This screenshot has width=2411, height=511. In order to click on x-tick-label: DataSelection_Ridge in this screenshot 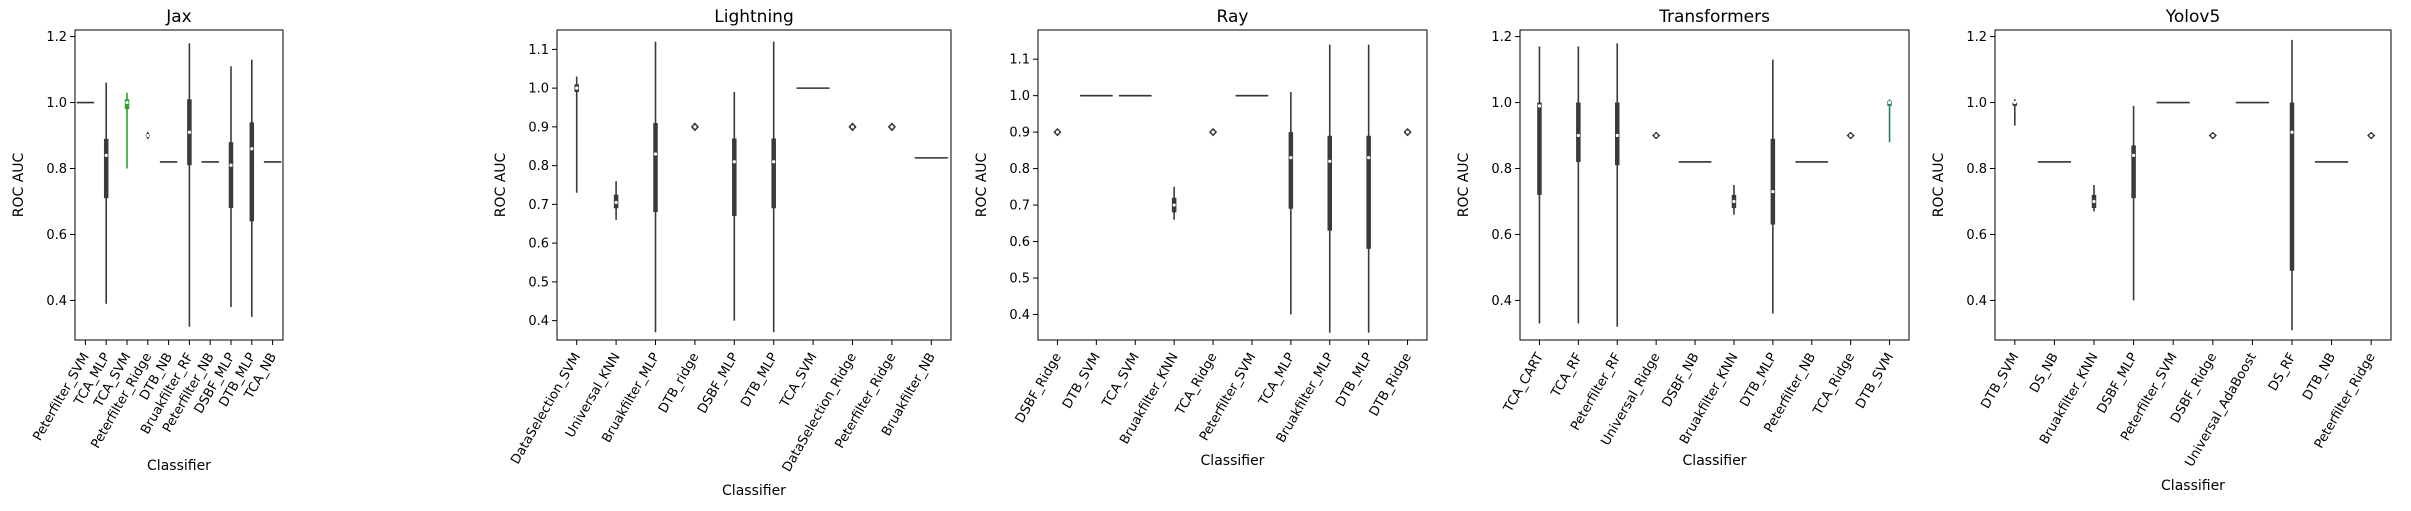, I will do `click(820, 413)`.